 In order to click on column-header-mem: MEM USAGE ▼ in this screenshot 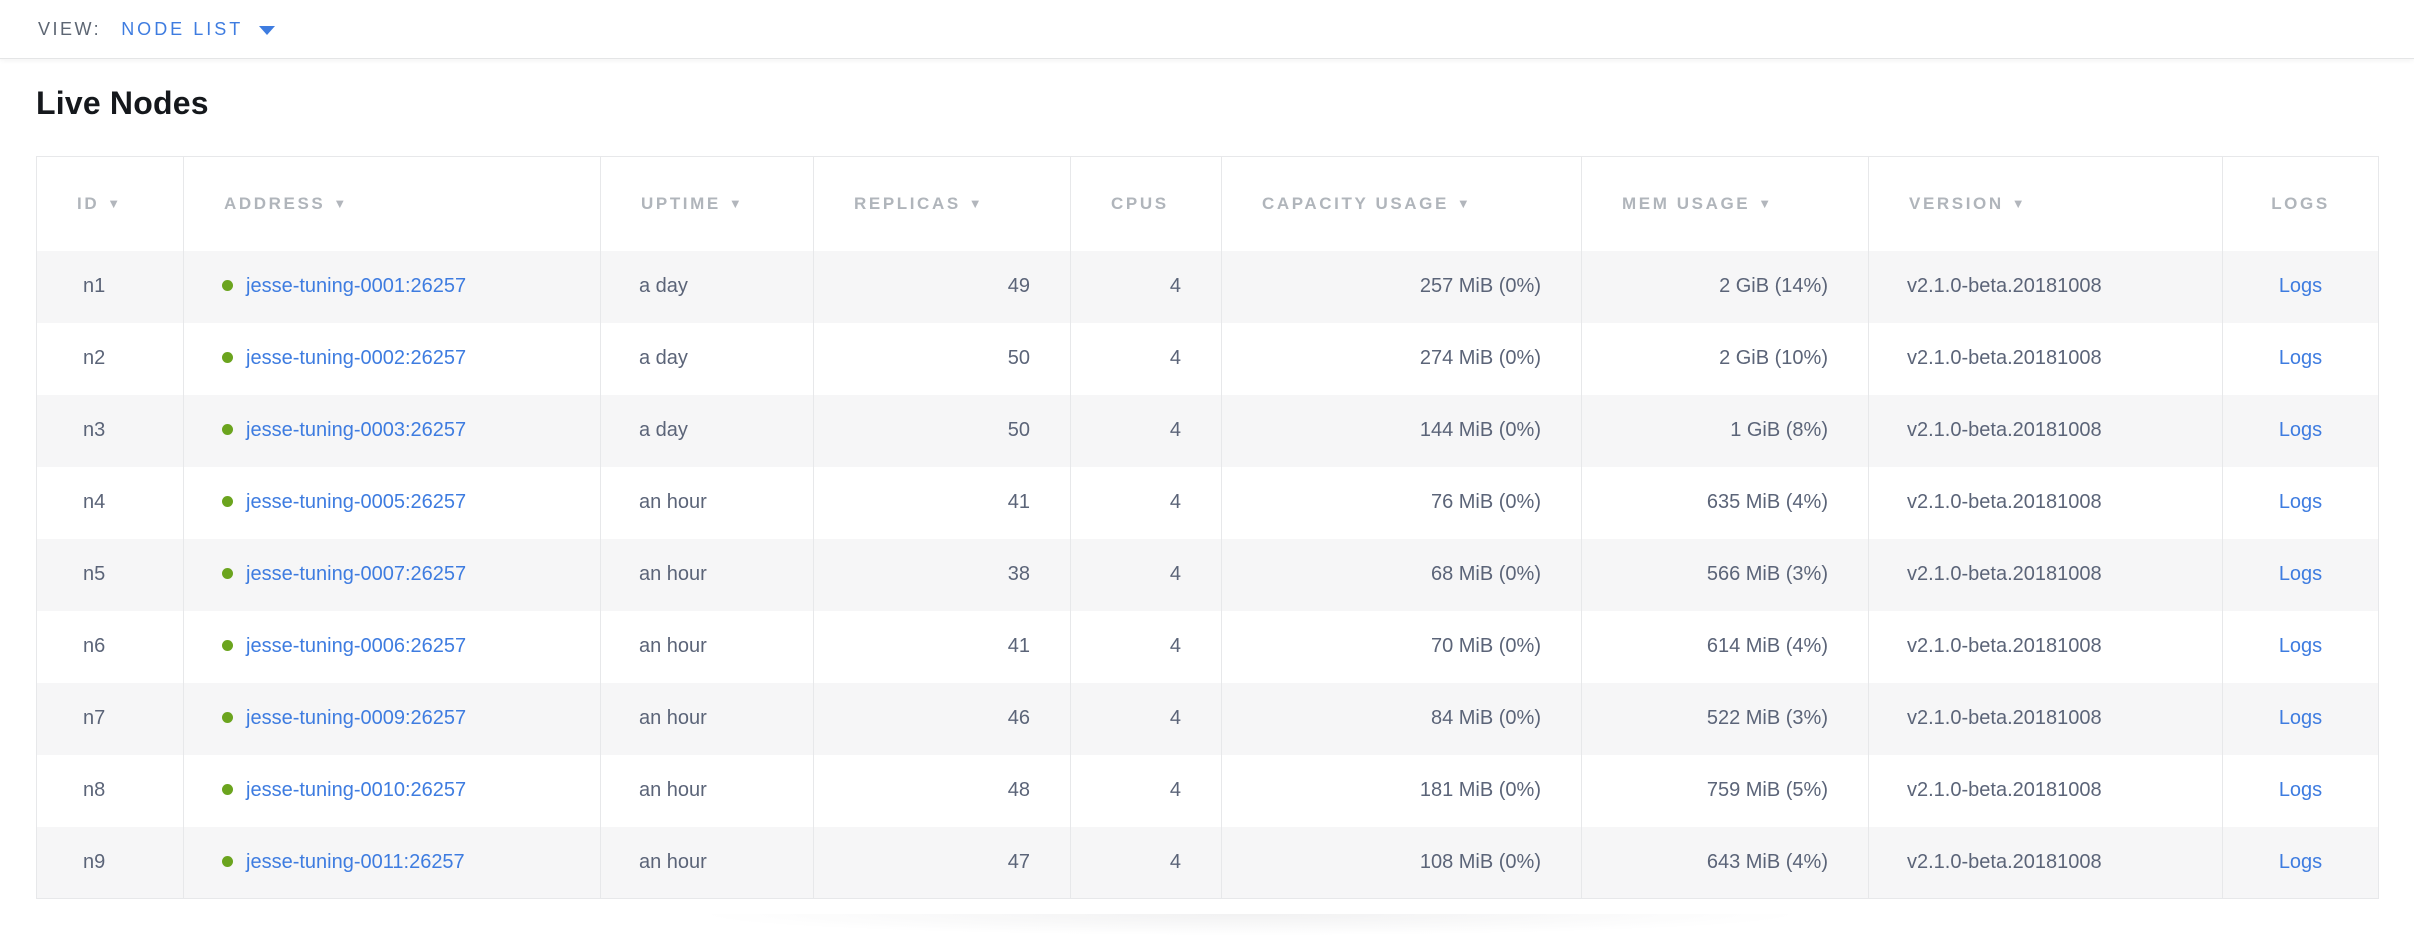, I will do `click(1725, 203)`.